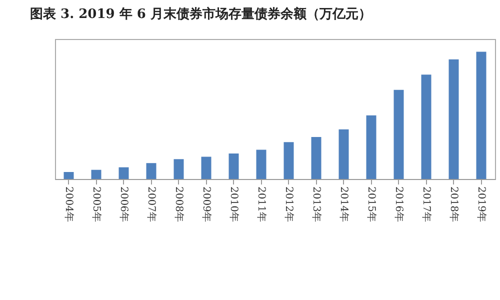  Describe the element at coordinates (261, 204) in the screenshot. I see `x-tick-label: 2011年` at that location.